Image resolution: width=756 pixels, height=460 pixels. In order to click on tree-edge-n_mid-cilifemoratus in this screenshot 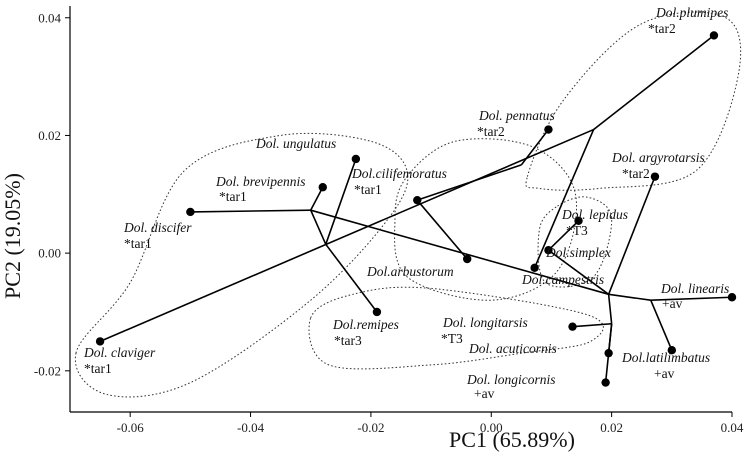, I will do `click(469, 182)`.